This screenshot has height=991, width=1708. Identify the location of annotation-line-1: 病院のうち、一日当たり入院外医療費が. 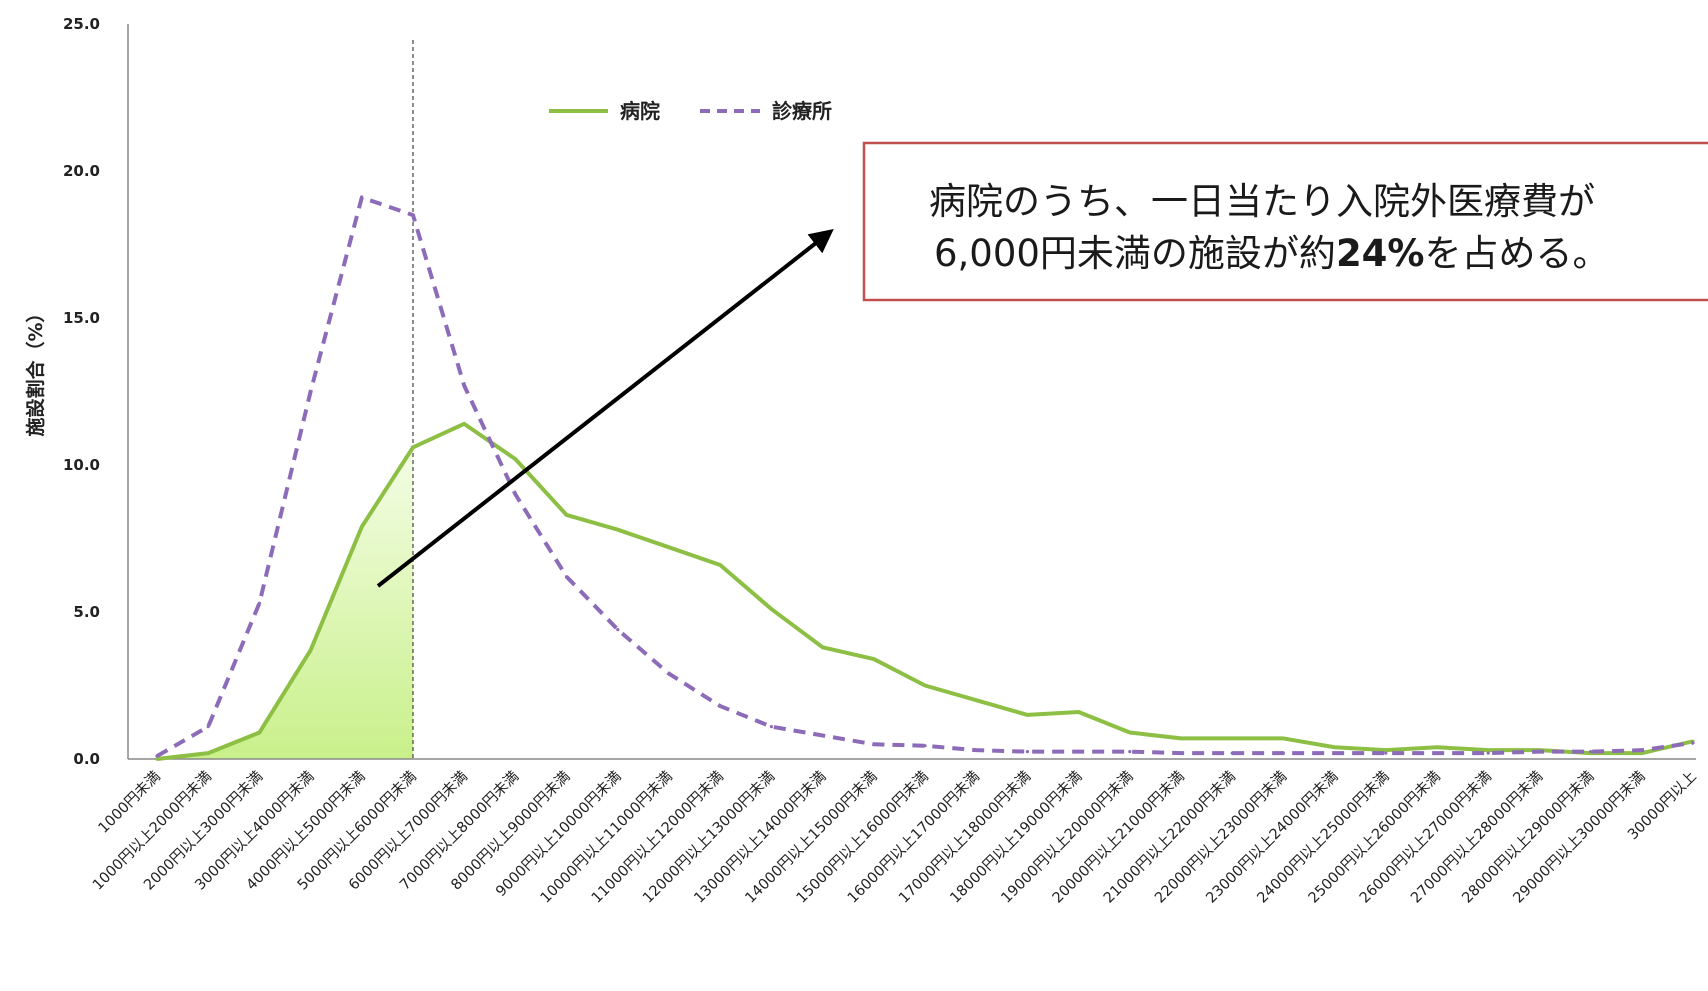
(1262, 201).